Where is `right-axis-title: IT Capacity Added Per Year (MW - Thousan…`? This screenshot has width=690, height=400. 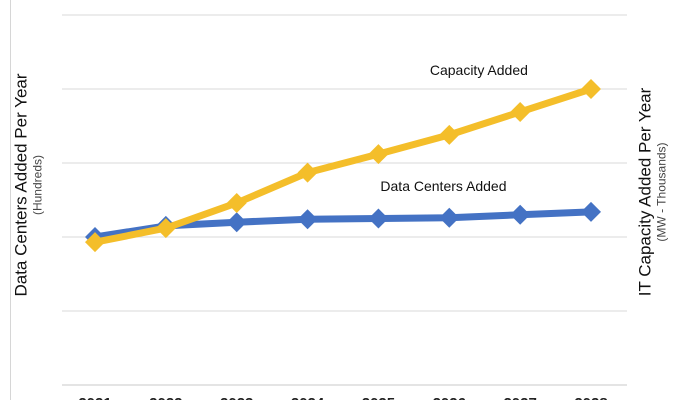 right-axis-title: IT Capacity Added Per Year (MW - Thousan… is located at coordinates (652, 192).